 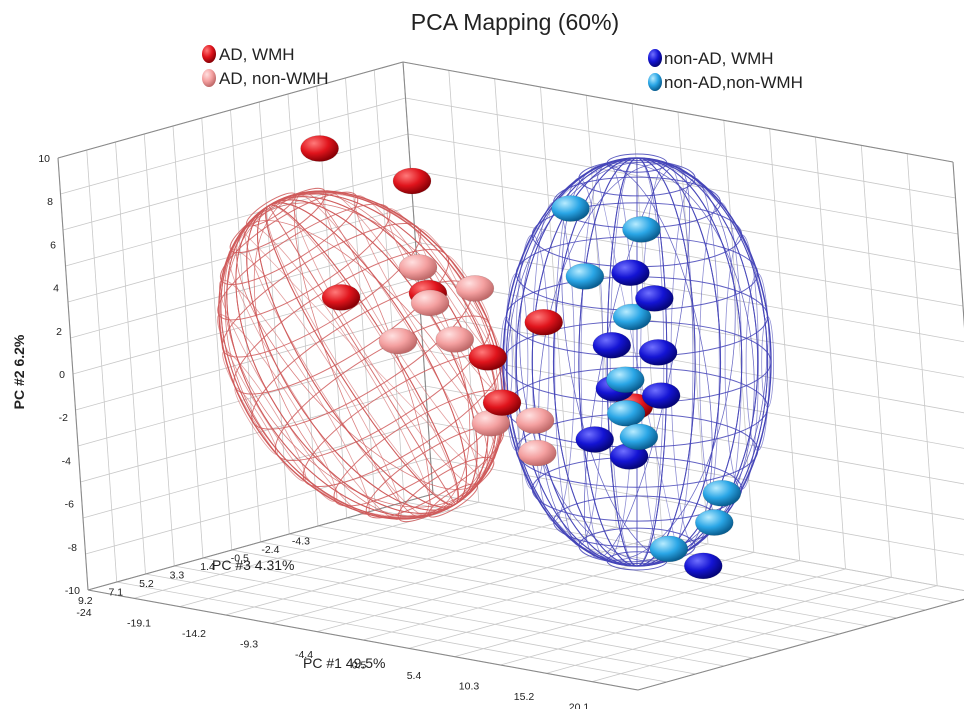 I want to click on x-tick-label: -4.4, so click(x=304, y=655).